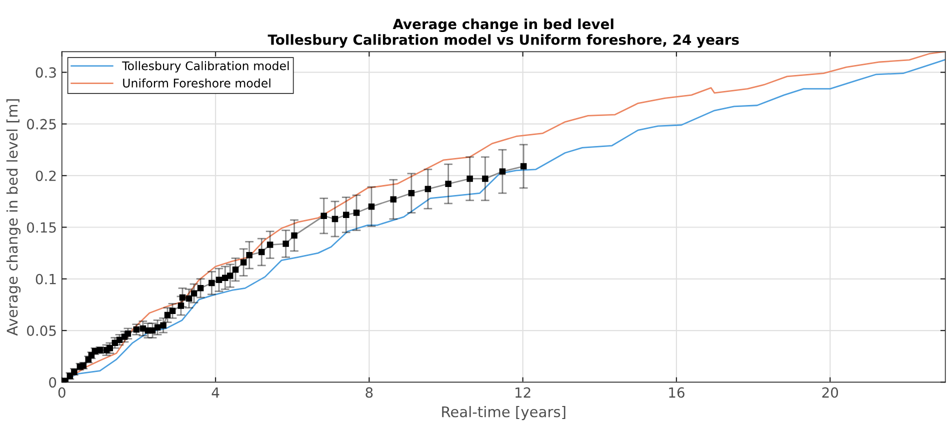 This screenshot has height=427, width=952. Describe the element at coordinates (216, 392) in the screenshot. I see `x-tick-label: 4` at that location.